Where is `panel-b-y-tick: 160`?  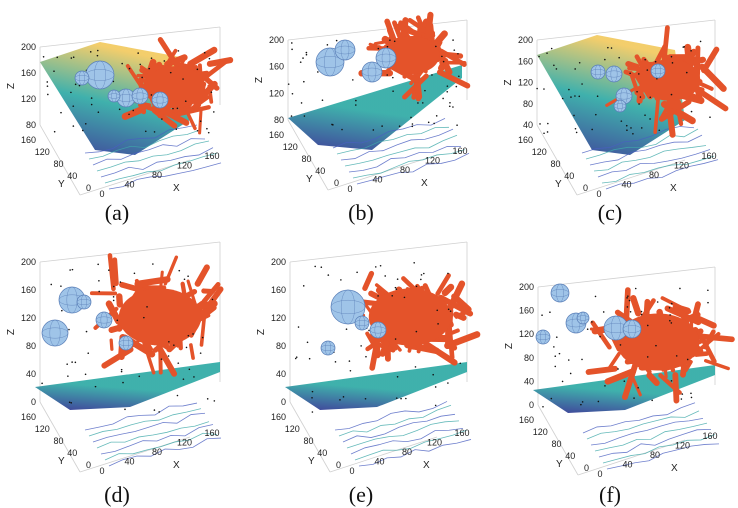
panel-b-y-tick: 160 is located at coordinates (276, 135).